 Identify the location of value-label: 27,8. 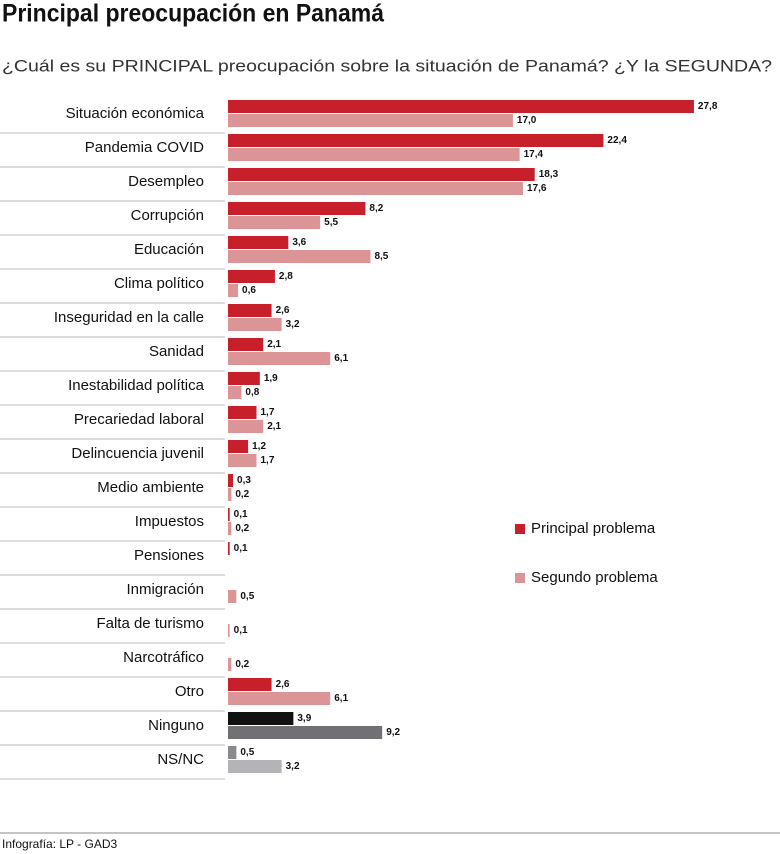
(708, 106).